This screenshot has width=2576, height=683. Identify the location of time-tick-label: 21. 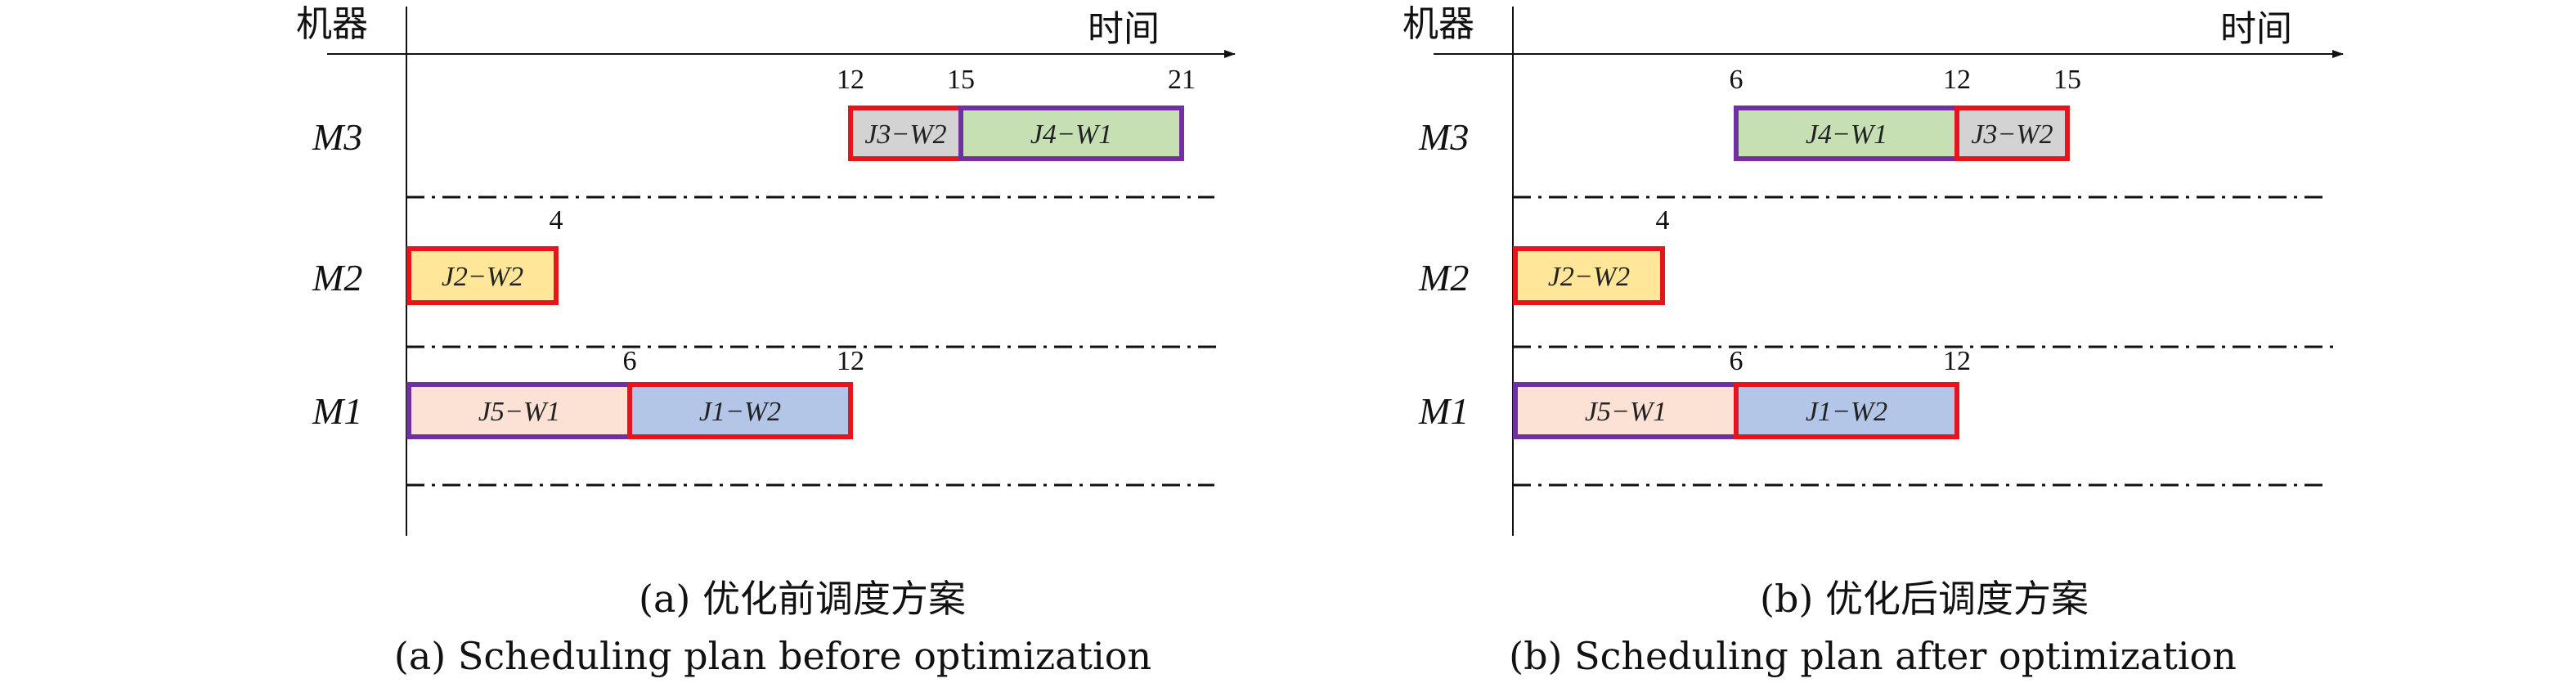
(1182, 80).